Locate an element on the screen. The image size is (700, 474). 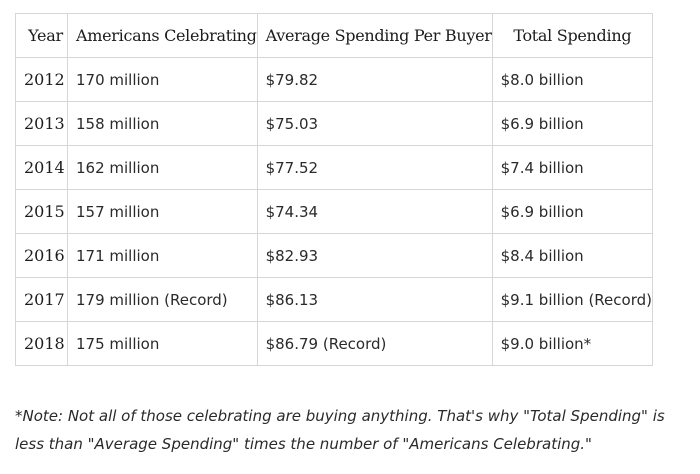
total-spending-cell: $8.4 billion is located at coordinates (572, 255).